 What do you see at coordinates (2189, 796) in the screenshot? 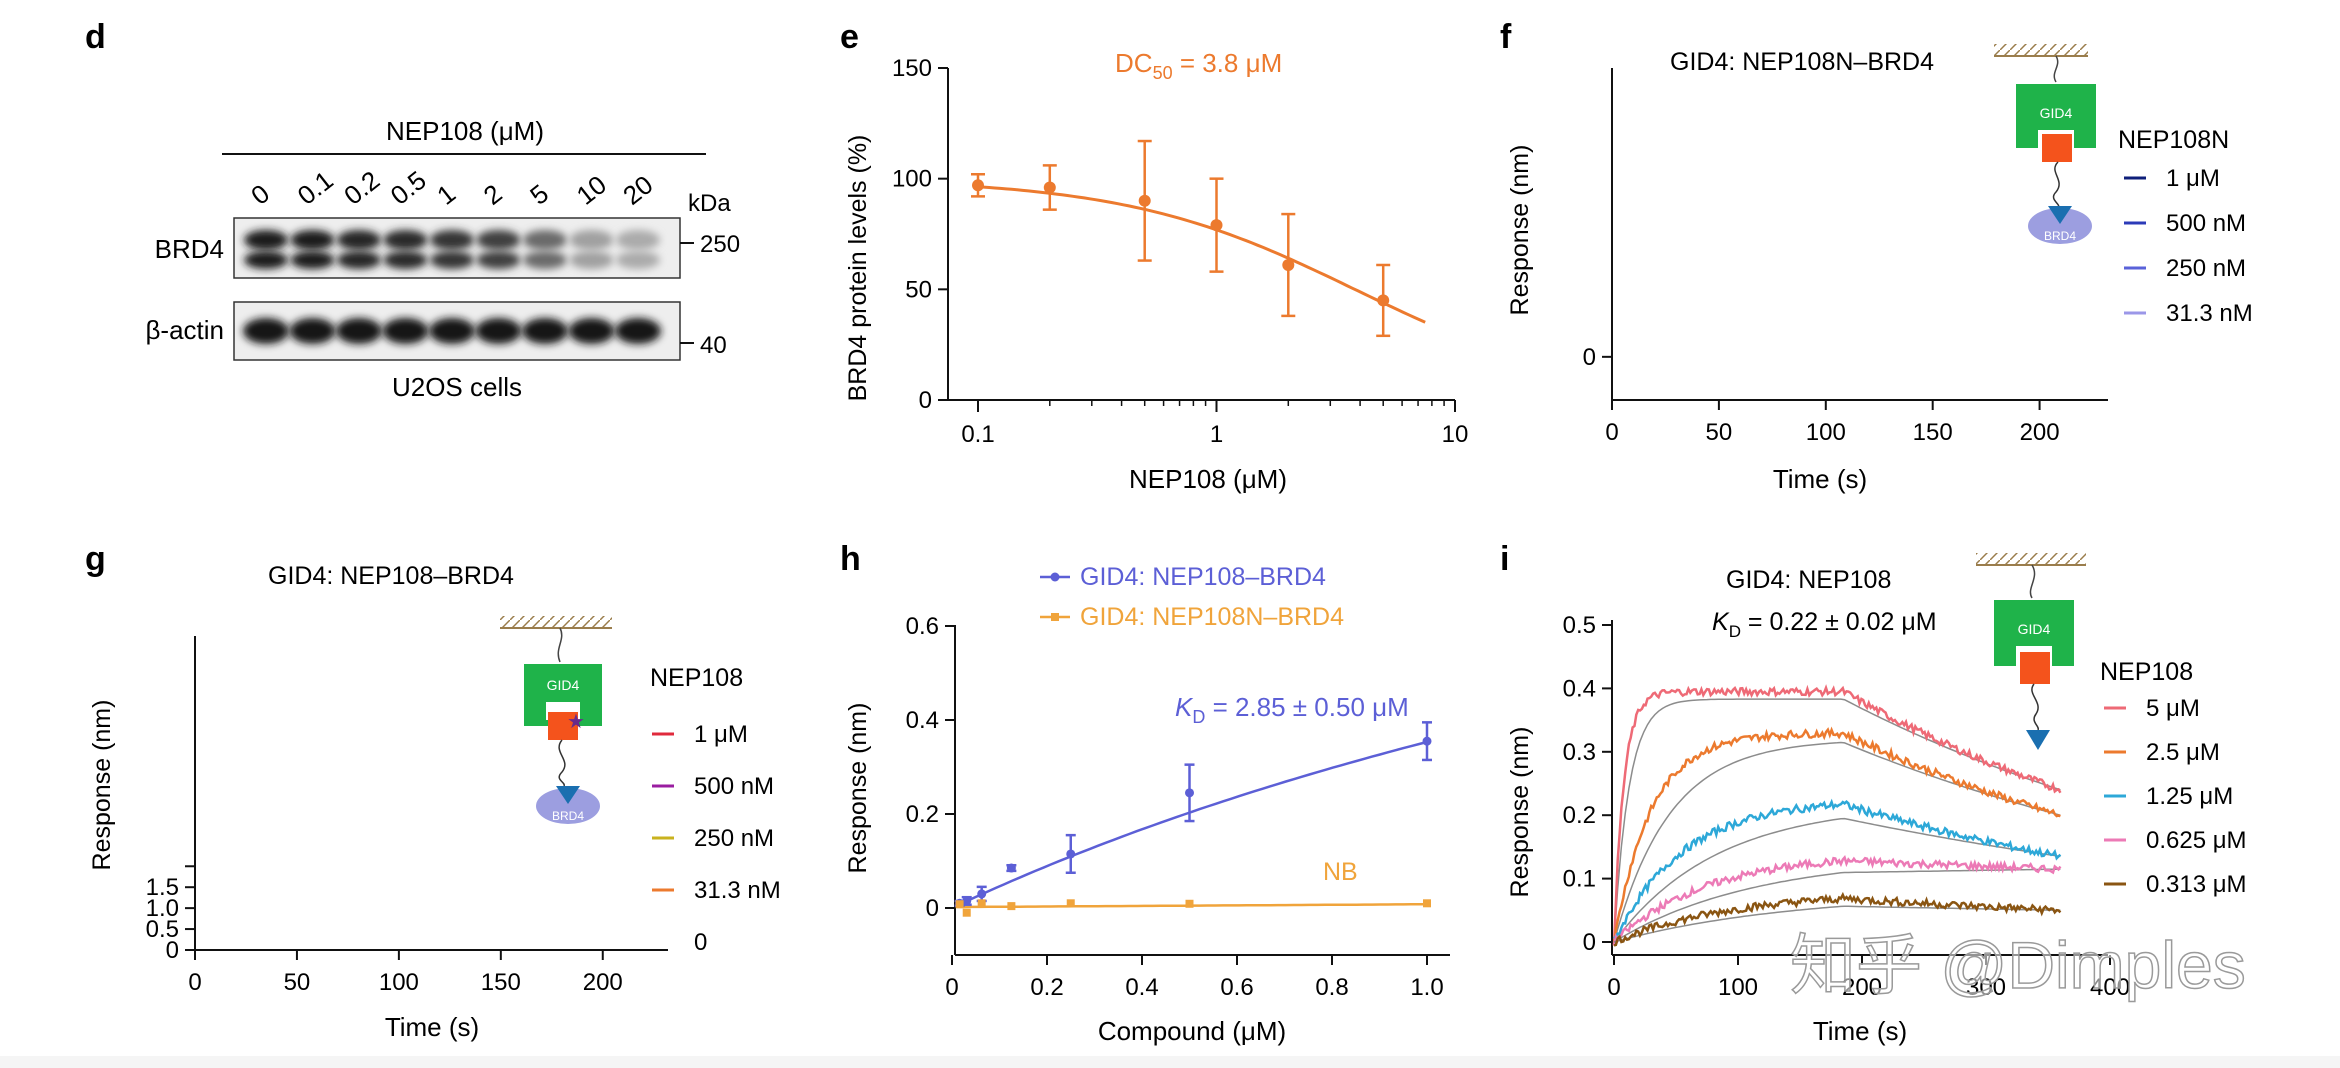
I see `legend-entry: 1.25 μM` at bounding box center [2189, 796].